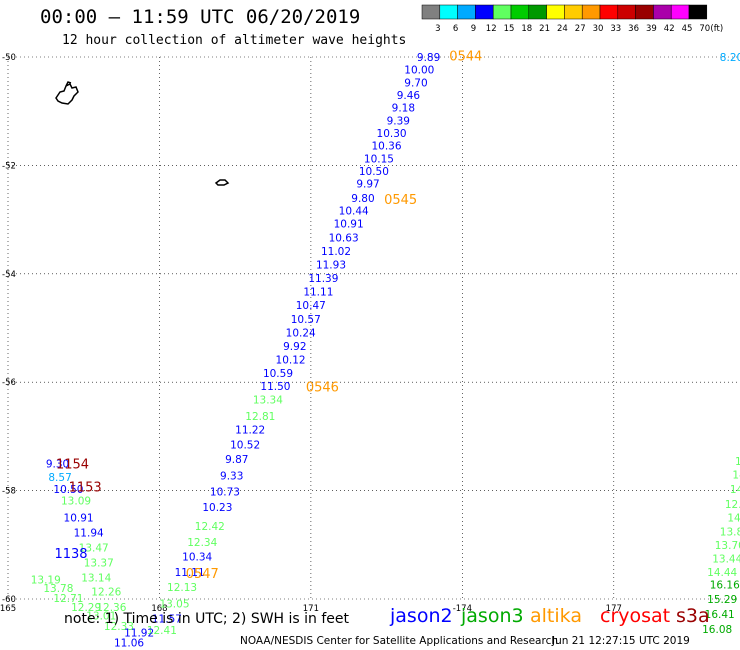 This screenshot has height=650, width=740. I want to click on wave-height-label: 10.00, so click(419, 70).